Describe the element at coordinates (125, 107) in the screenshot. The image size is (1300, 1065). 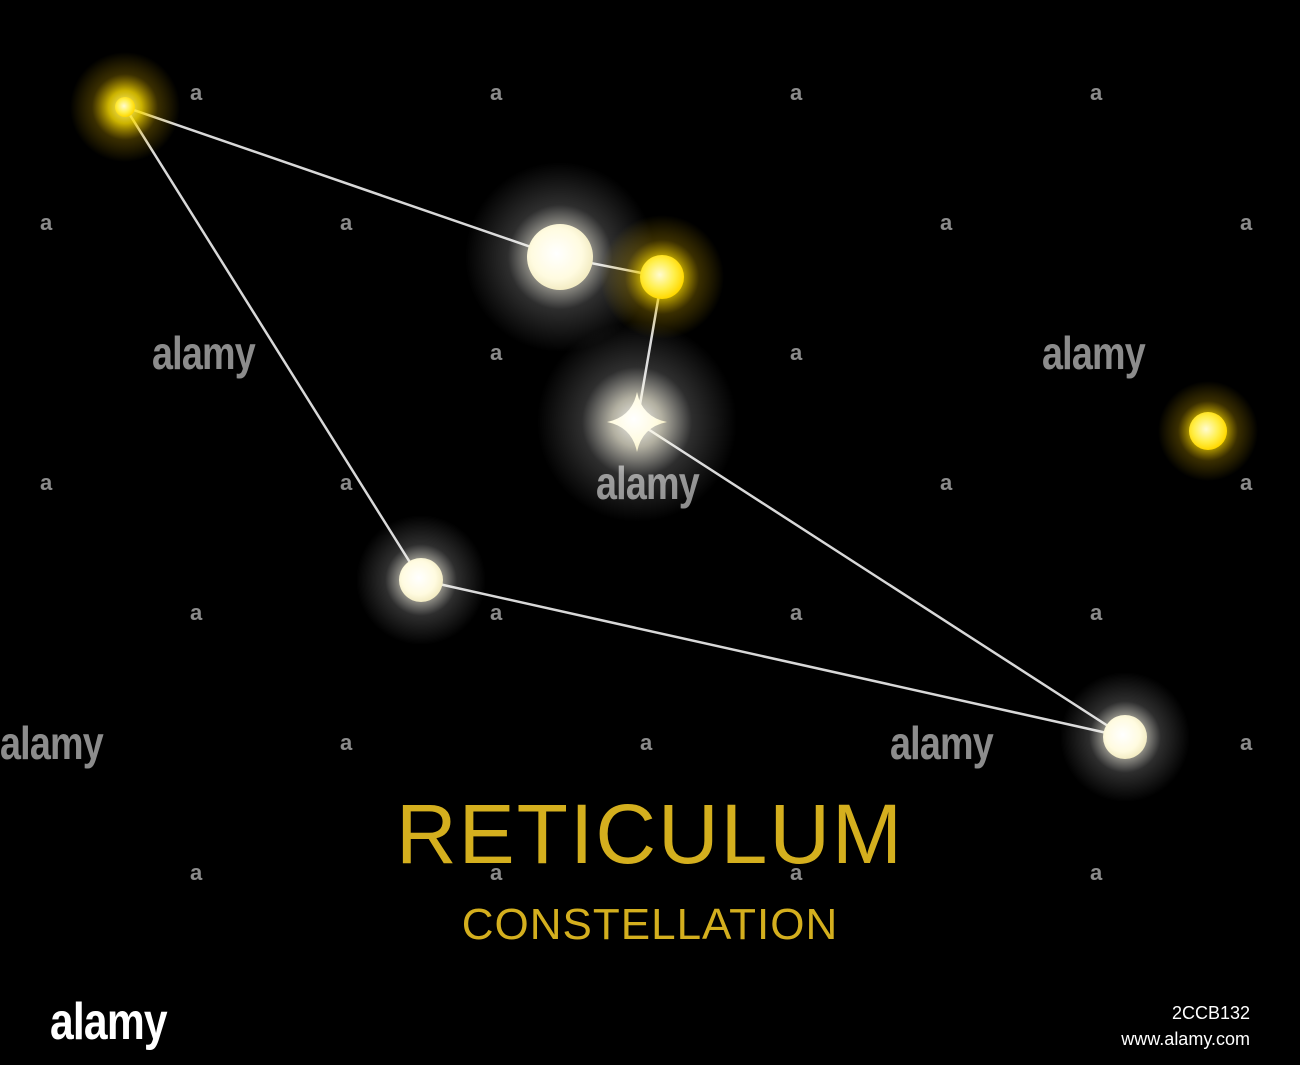
I see `star-alpha` at that location.